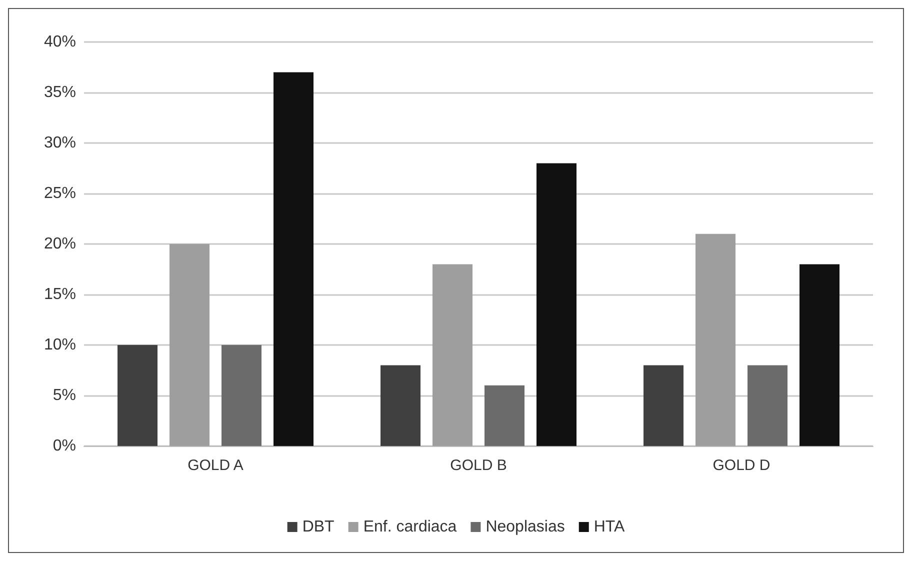 The image size is (914, 563). What do you see at coordinates (318, 527) in the screenshot?
I see `legend-label: DBT` at bounding box center [318, 527].